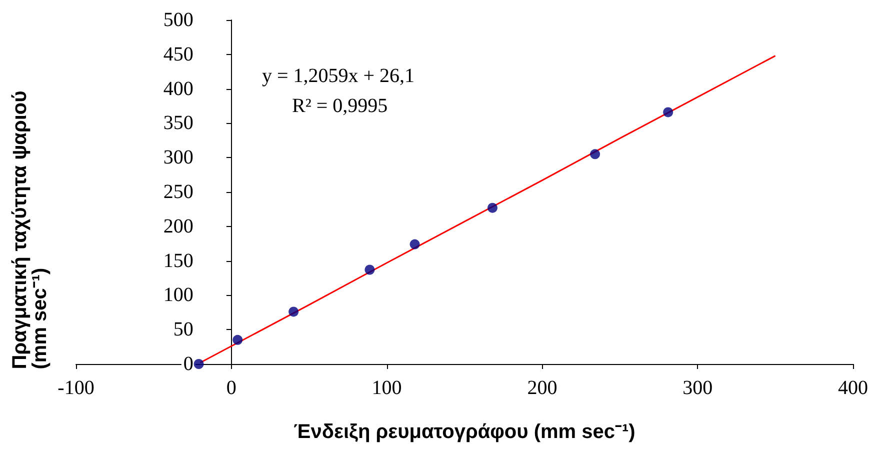 This screenshot has height=460, width=873. What do you see at coordinates (178, 89) in the screenshot?
I see `y-tick-label: 400` at bounding box center [178, 89].